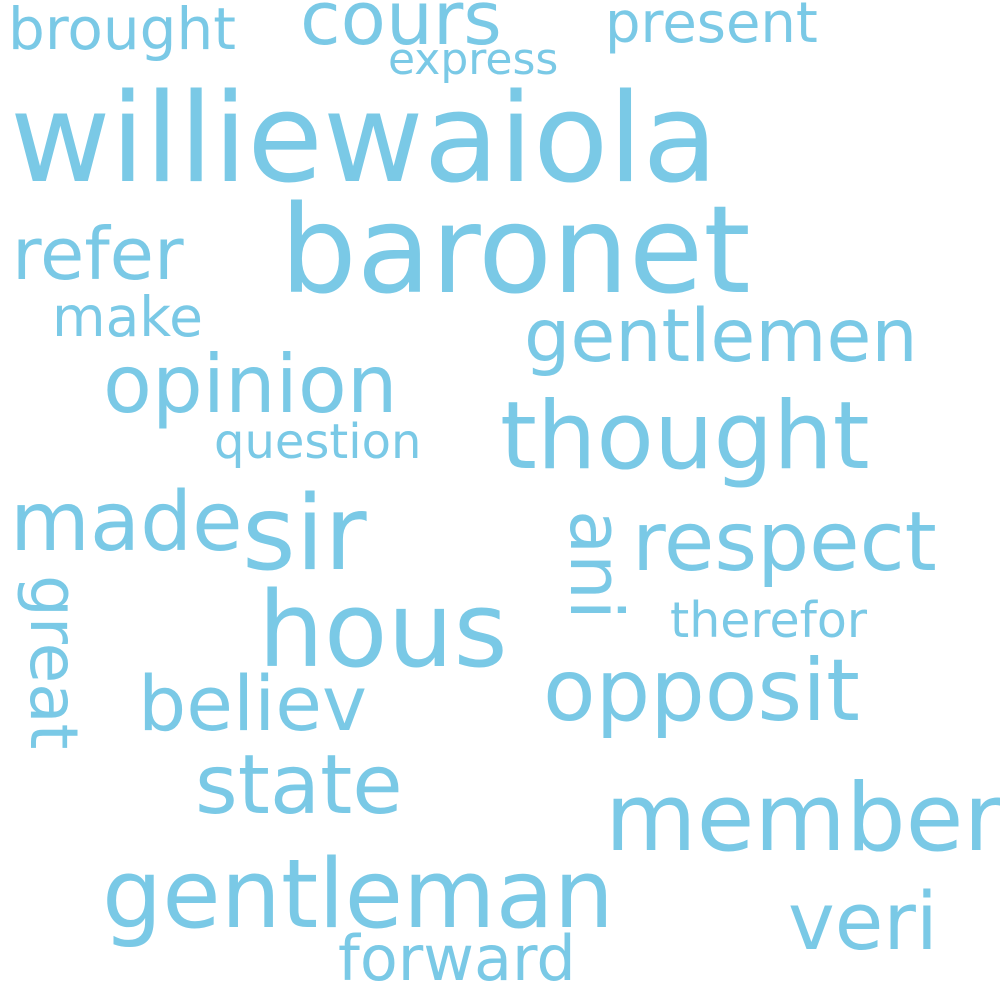  What do you see at coordinates (126, 522) in the screenshot?
I see `word-made: made` at bounding box center [126, 522].